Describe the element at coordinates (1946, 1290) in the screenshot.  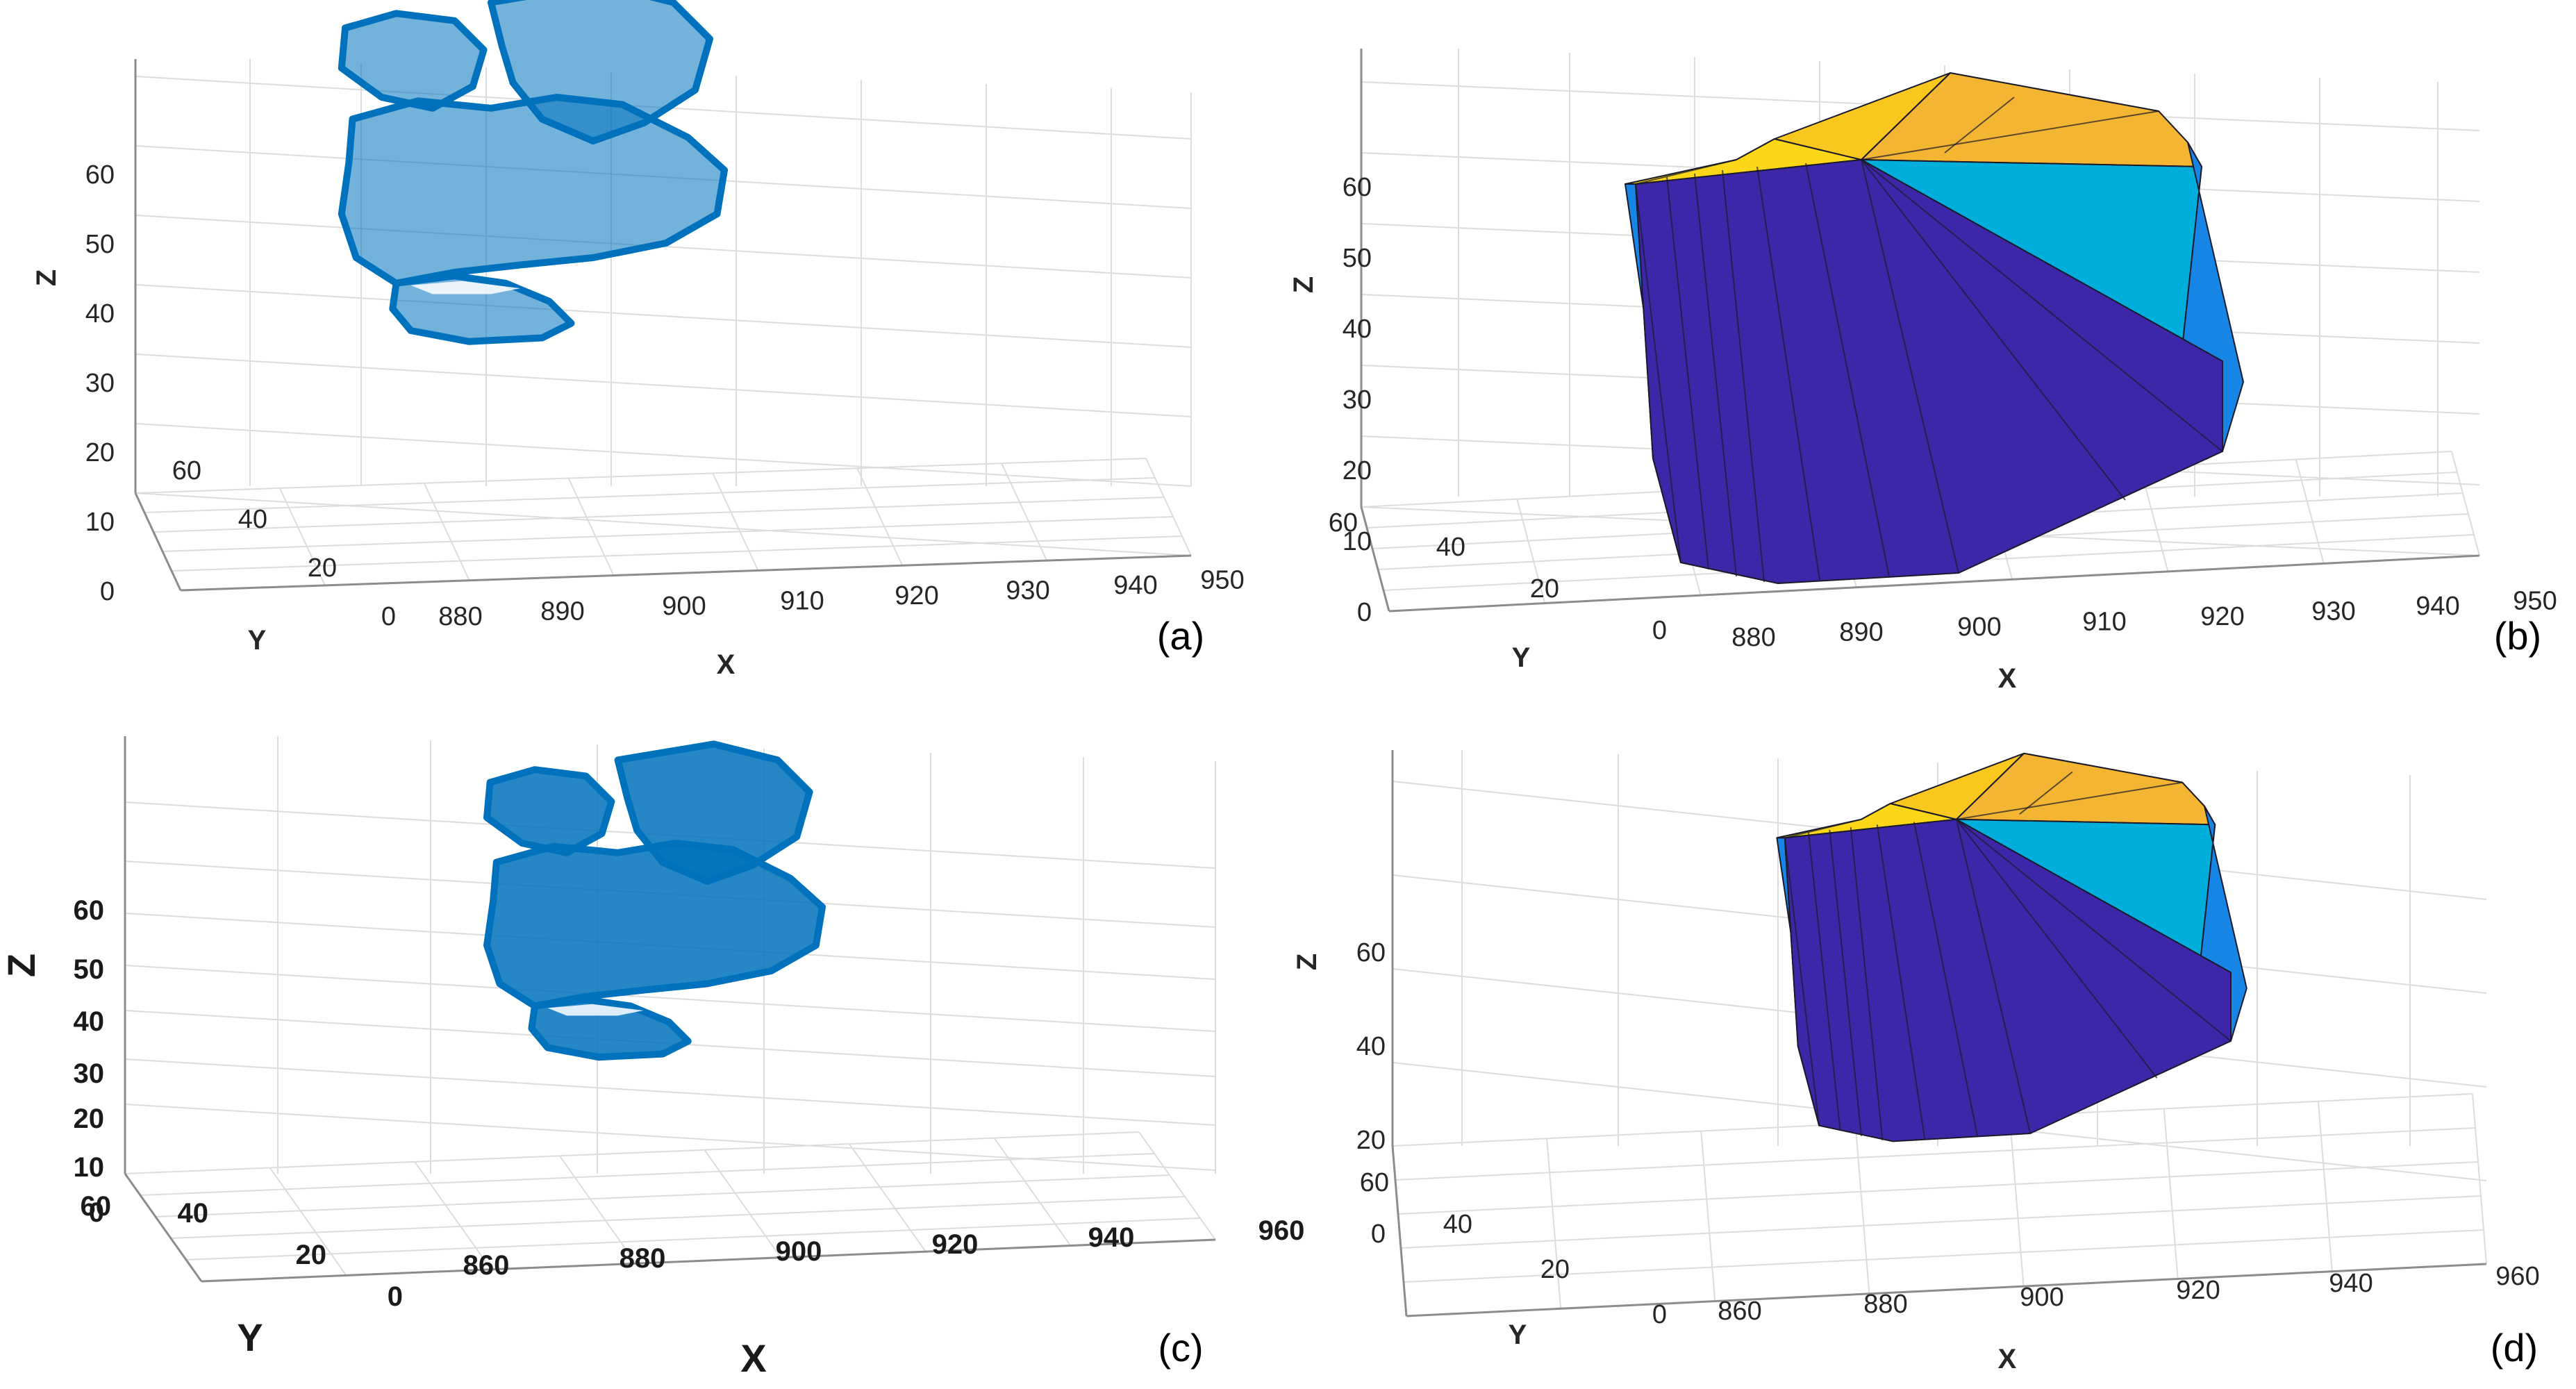
I see `x-axis-line` at that location.